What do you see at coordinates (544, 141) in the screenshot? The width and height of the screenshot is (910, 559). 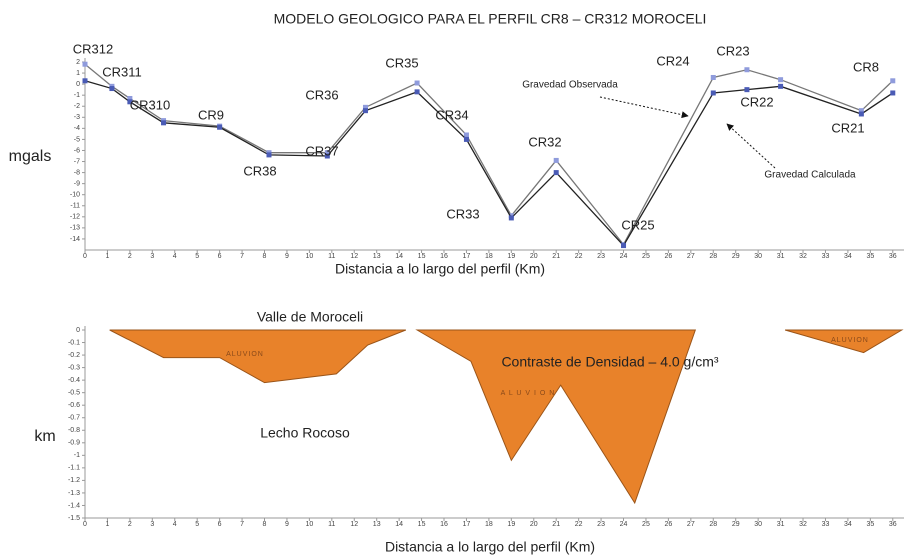 I see `point-label: CR32` at bounding box center [544, 141].